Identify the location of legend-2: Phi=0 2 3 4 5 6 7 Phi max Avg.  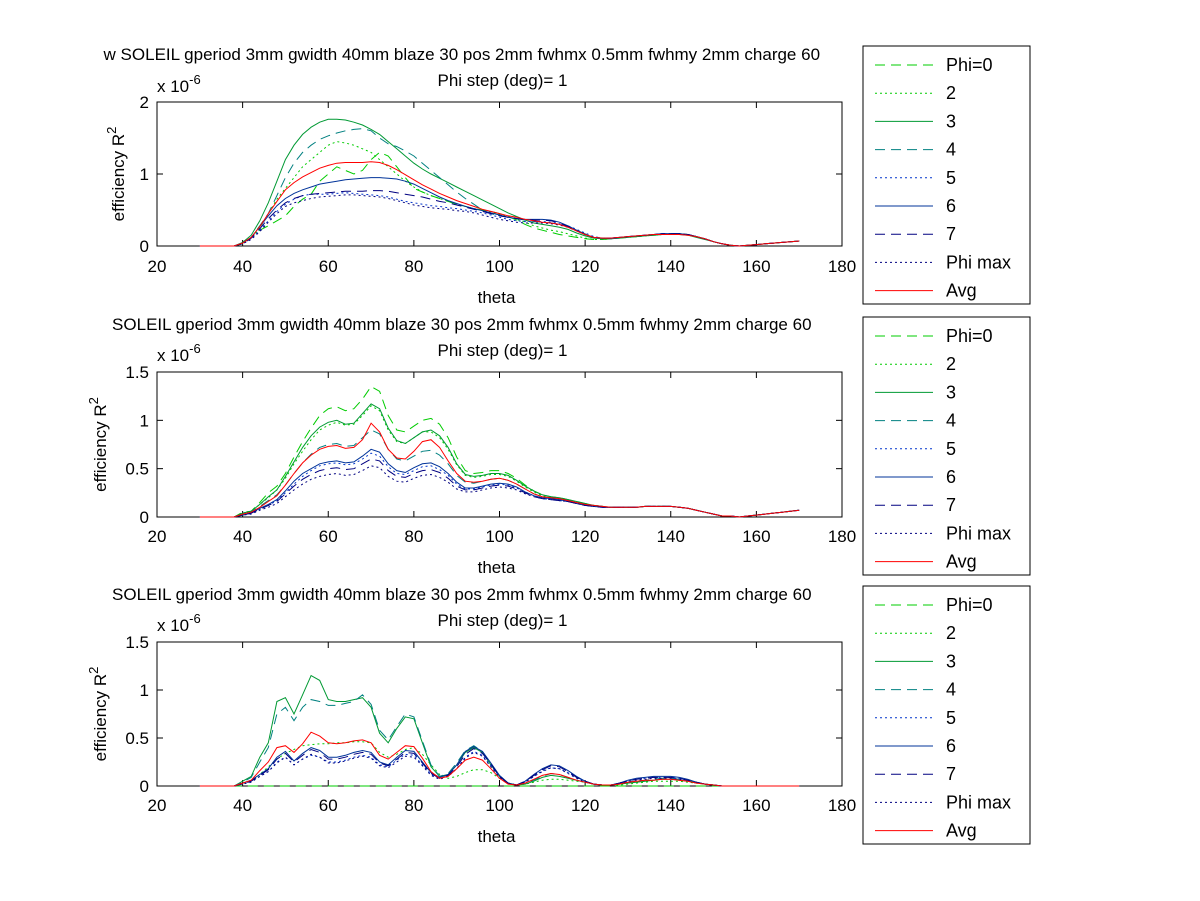
(946, 446).